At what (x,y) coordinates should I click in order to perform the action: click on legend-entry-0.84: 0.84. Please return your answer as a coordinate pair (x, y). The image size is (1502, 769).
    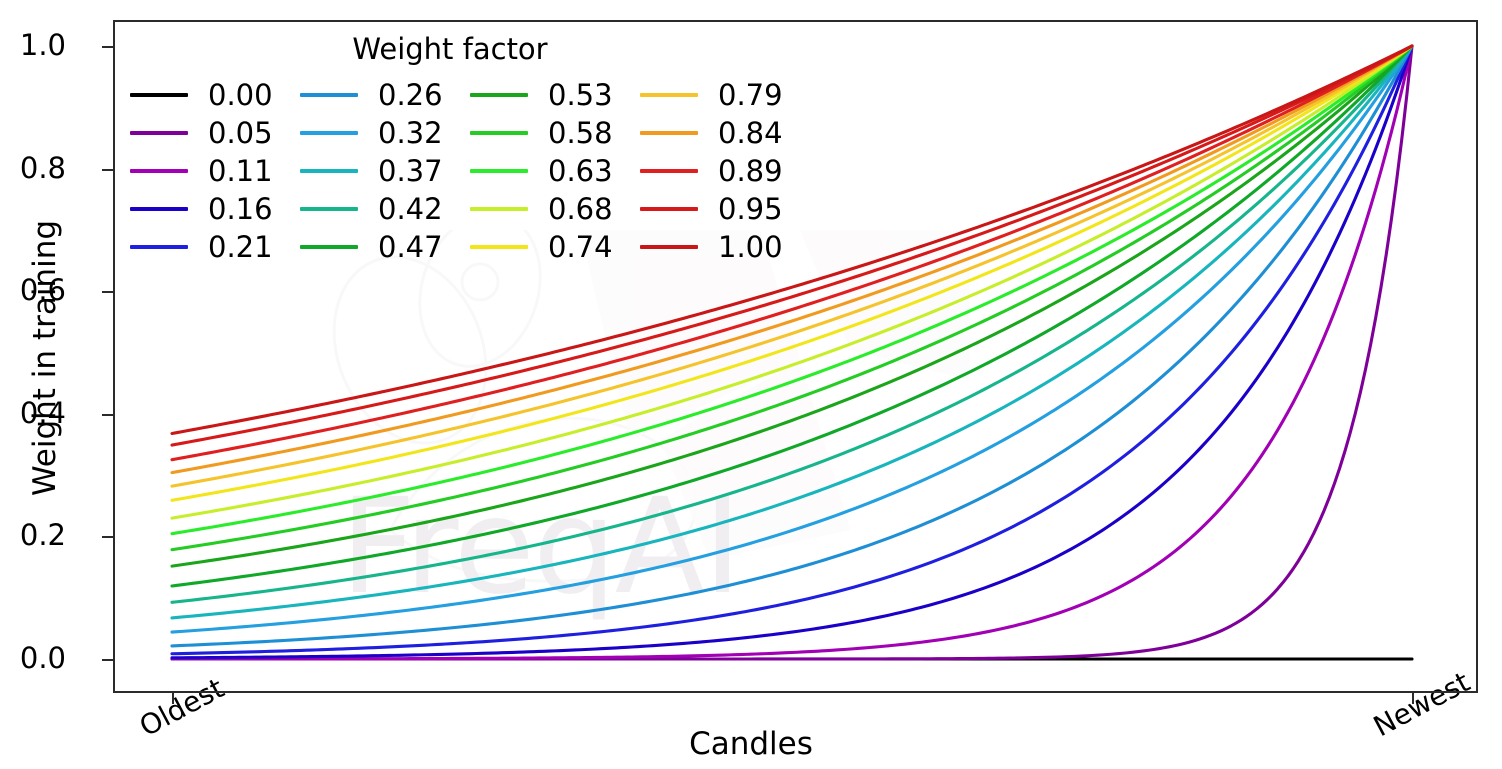
    Looking at the image, I should click on (725, 133).